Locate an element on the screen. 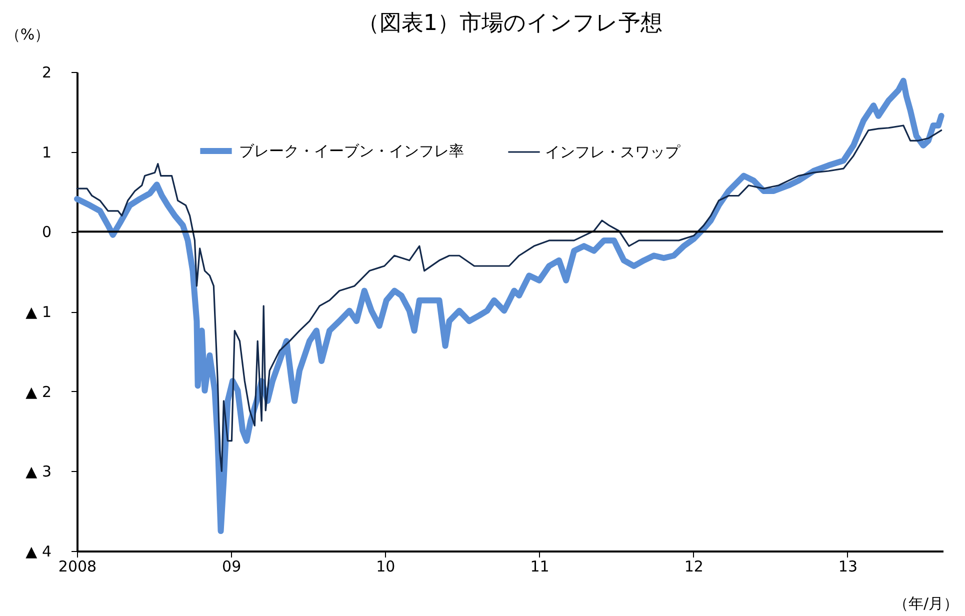  x-tick-label: 09 is located at coordinates (232, 567).